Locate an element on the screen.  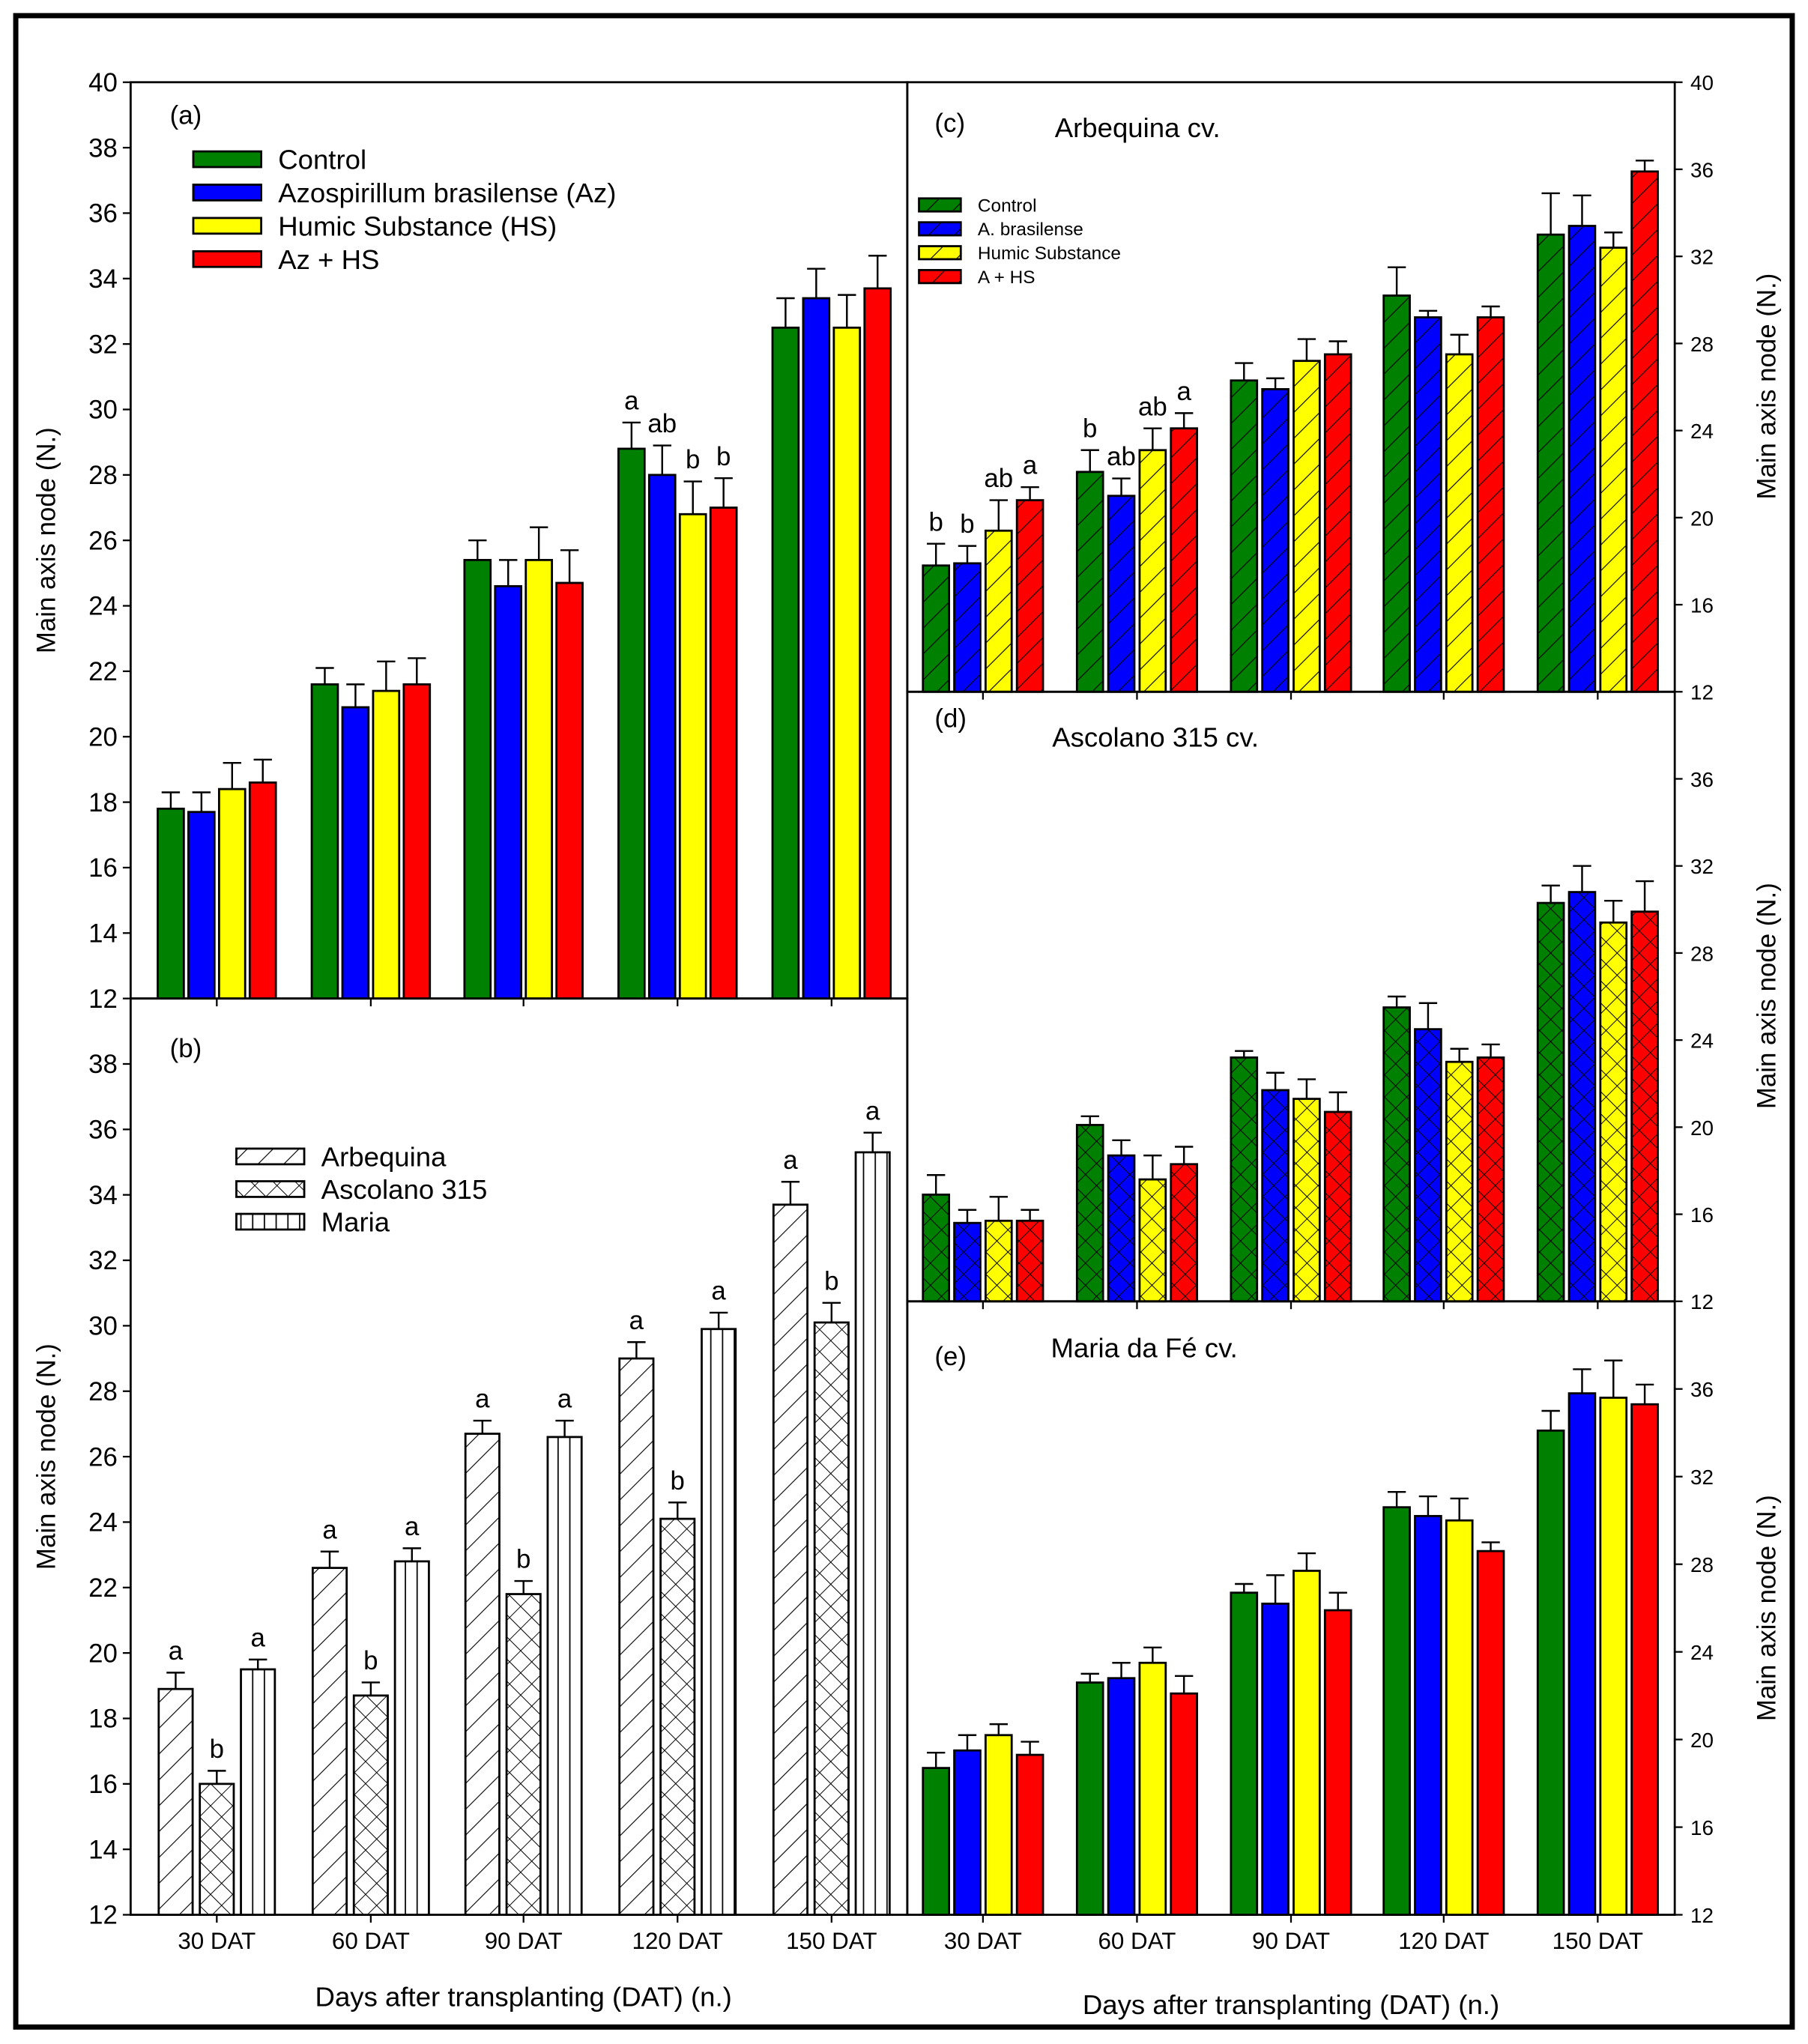
legend-label: Ascolano 315 is located at coordinates (404, 1190).